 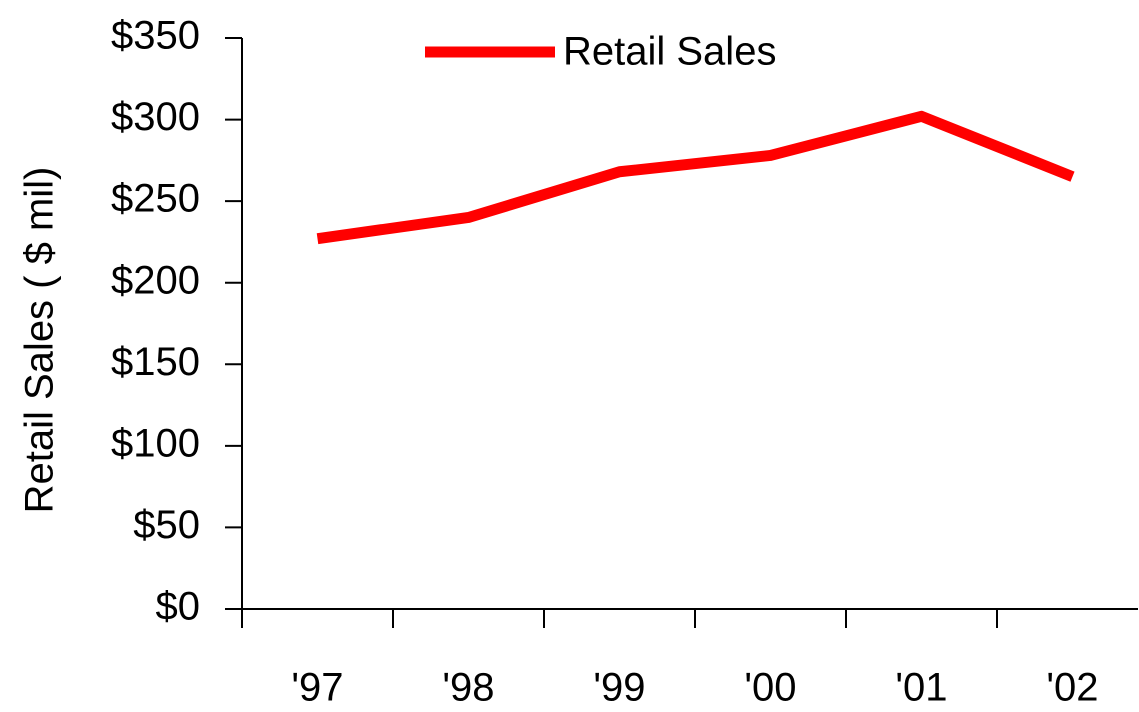 What do you see at coordinates (40, 340) in the screenshot?
I see `y-axis-label: Retail Sales ( $ mil)` at bounding box center [40, 340].